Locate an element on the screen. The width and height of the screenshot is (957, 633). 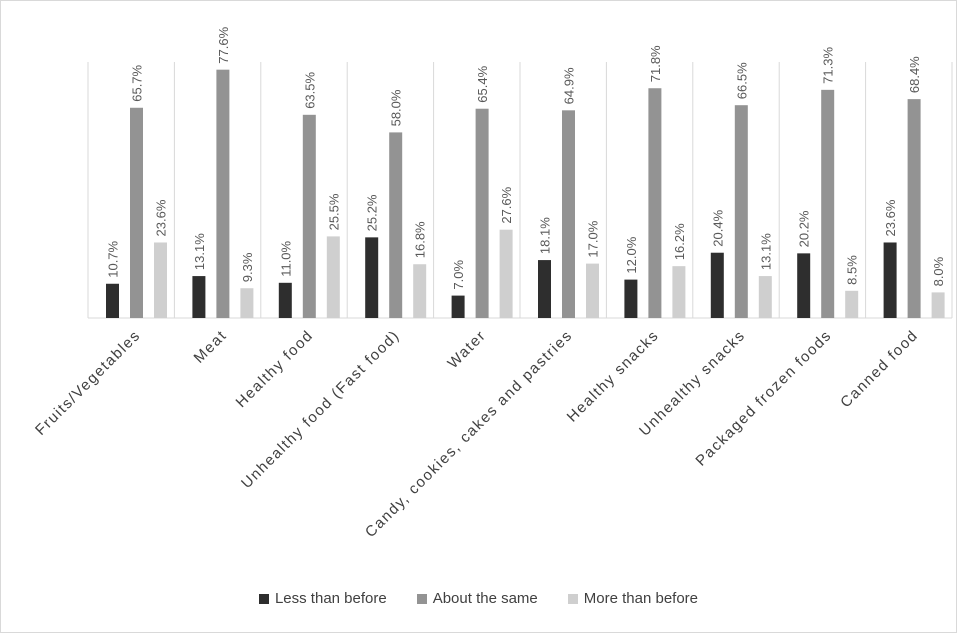
data-label: 71.3% is located at coordinates (828, 65).